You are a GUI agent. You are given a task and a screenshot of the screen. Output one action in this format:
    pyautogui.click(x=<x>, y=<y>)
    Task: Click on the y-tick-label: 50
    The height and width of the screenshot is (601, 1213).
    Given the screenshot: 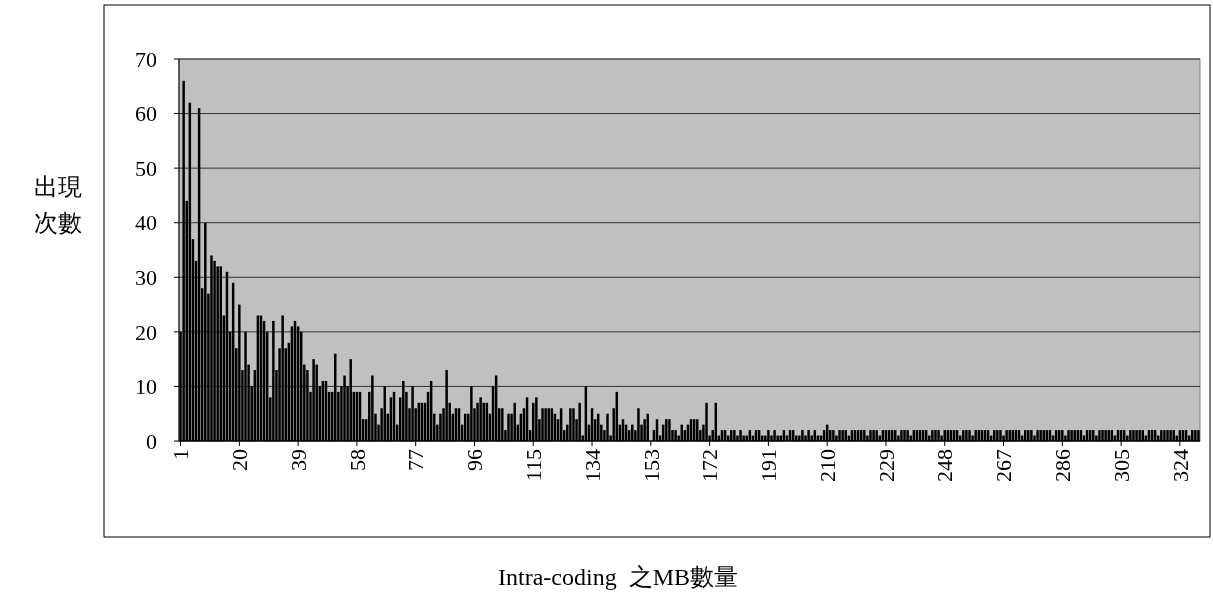 What is the action you would take?
    pyautogui.click(x=146, y=168)
    